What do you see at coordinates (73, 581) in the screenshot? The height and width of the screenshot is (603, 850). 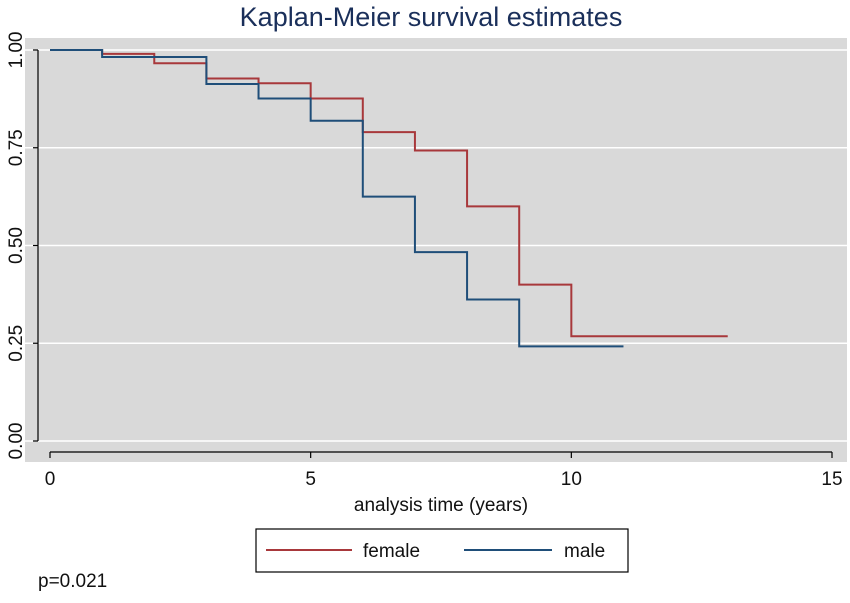 I see `p-value-note: p=0.021` at bounding box center [73, 581].